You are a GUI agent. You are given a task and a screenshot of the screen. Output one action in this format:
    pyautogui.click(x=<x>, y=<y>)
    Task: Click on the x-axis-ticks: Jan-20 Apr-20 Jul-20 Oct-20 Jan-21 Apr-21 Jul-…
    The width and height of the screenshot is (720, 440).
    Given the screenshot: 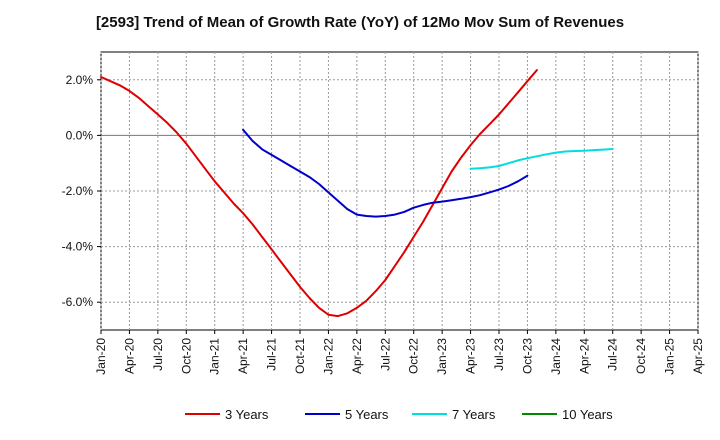 What is the action you would take?
    pyautogui.click(x=399, y=352)
    